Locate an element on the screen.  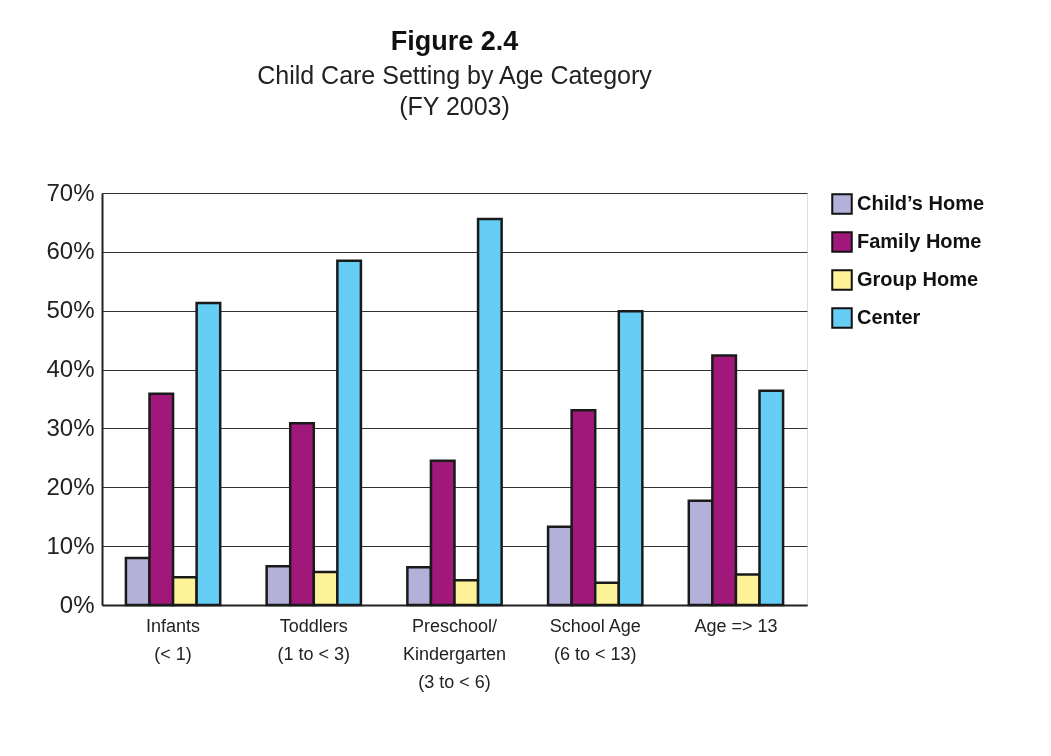
text: (FY 2003) is located at coordinates (454, 106).